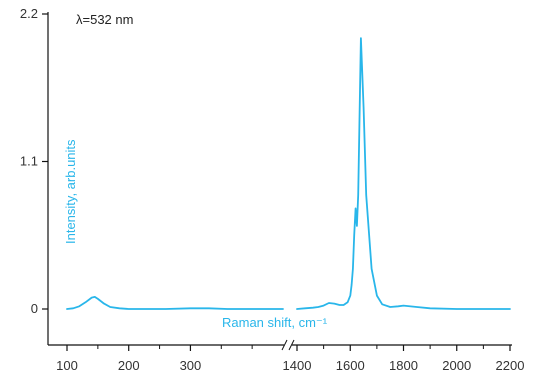 Image resolution: width=537 pixels, height=376 pixels. I want to click on series-line, so click(175, 302).